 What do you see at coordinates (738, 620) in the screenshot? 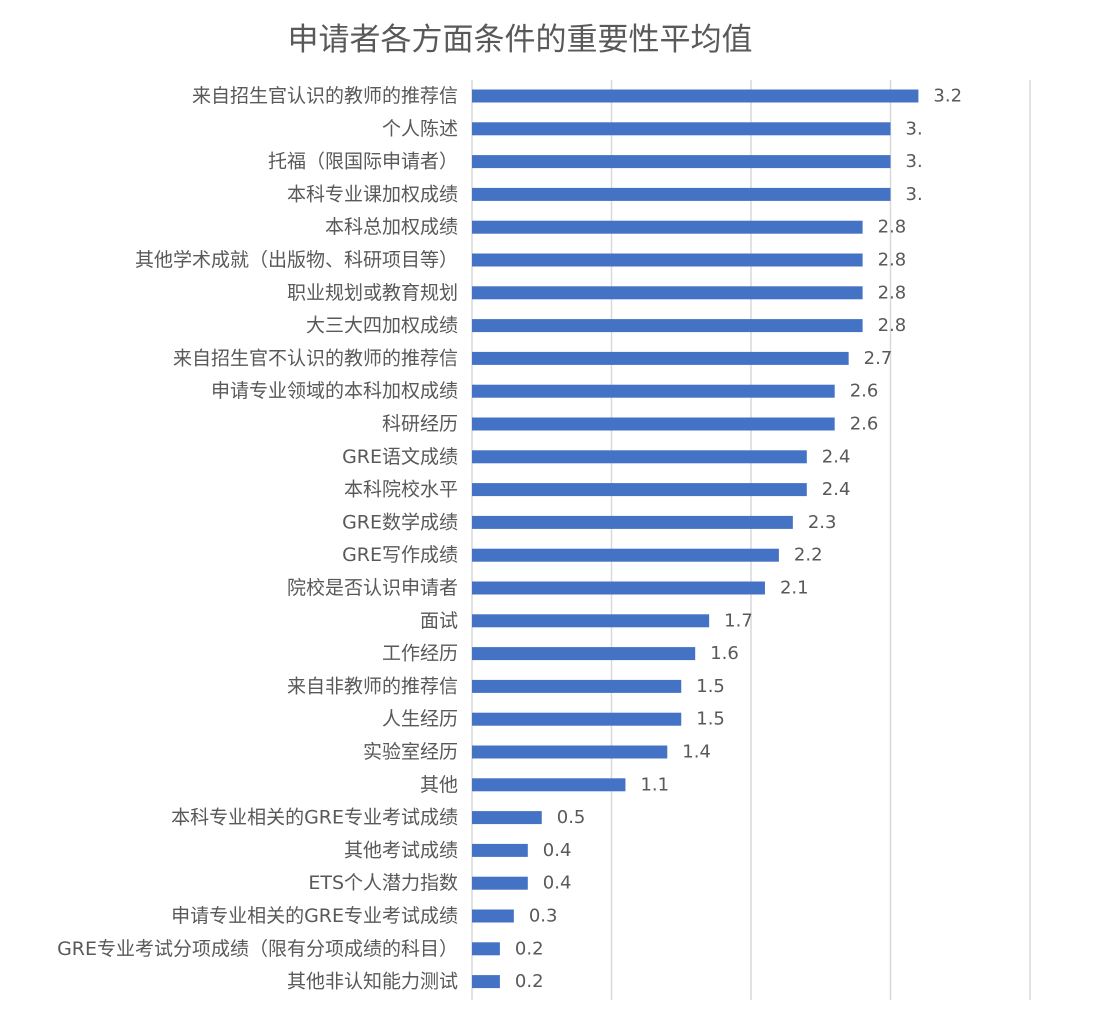
I see `data-label: 1.7` at bounding box center [738, 620].